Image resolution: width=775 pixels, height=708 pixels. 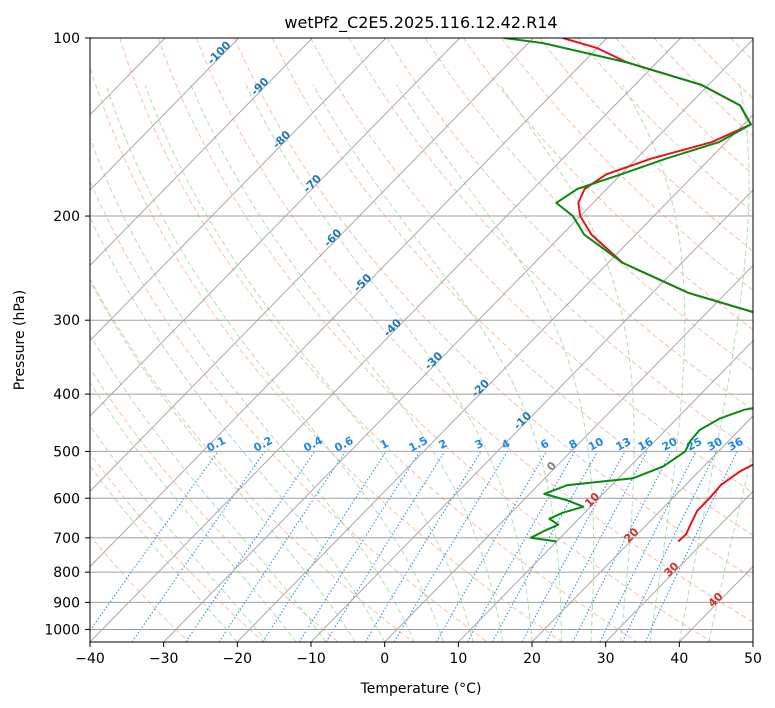 I want to click on y-tick-label: 100, so click(x=66, y=39).